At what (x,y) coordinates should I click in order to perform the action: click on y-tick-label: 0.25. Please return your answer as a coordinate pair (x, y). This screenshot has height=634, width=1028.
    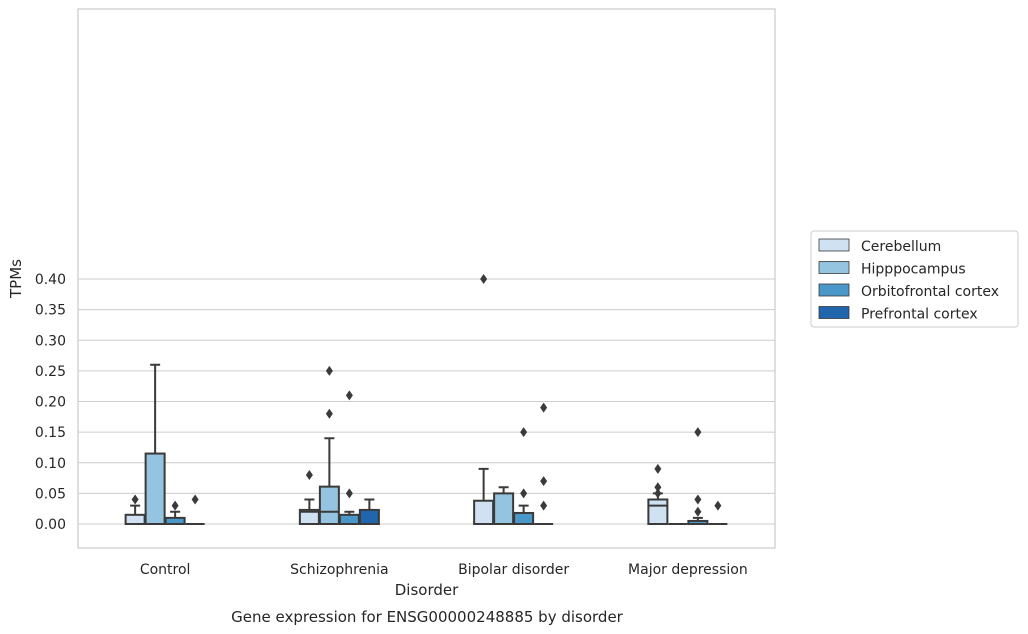
    Looking at the image, I should click on (50, 372).